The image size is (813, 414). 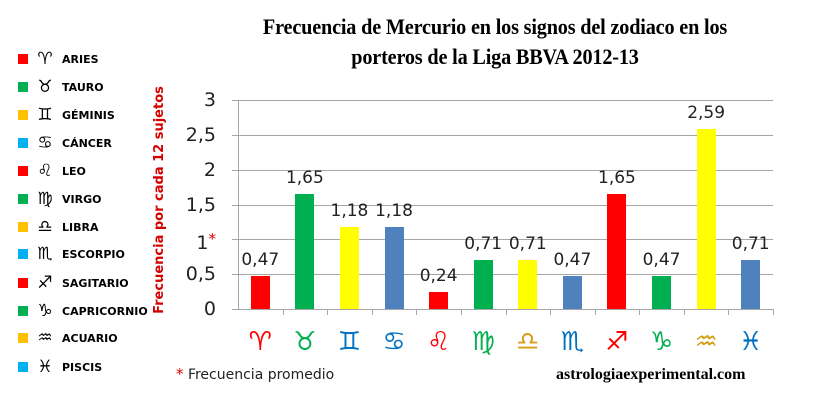 What do you see at coordinates (305, 251) in the screenshot?
I see `bar-tauro` at bounding box center [305, 251].